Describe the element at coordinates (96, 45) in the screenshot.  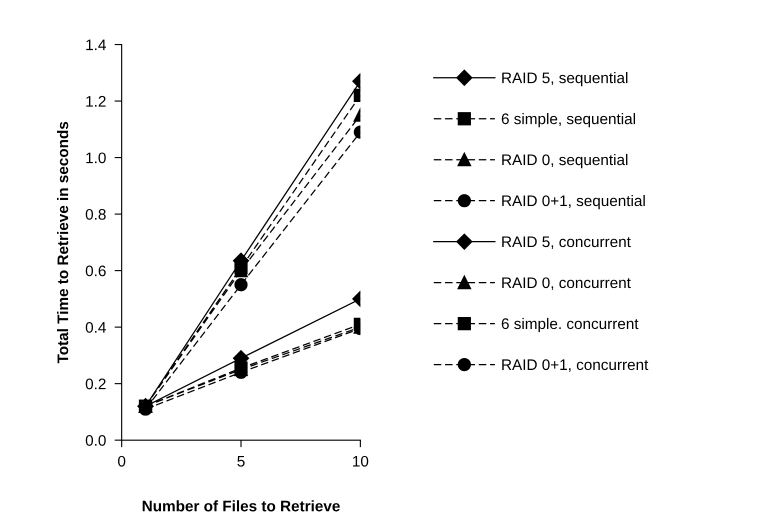
I see `y-tick-label: 1.4` at that location.